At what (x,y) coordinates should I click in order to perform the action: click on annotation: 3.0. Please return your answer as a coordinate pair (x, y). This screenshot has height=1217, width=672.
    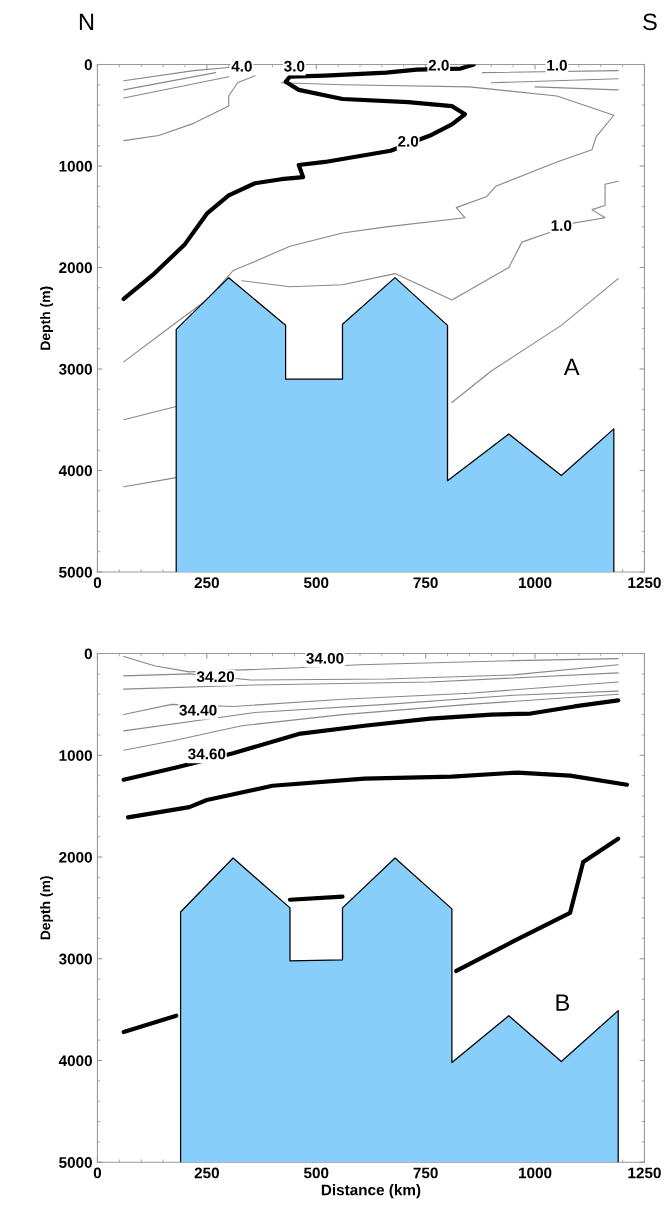
    Looking at the image, I should click on (294, 66).